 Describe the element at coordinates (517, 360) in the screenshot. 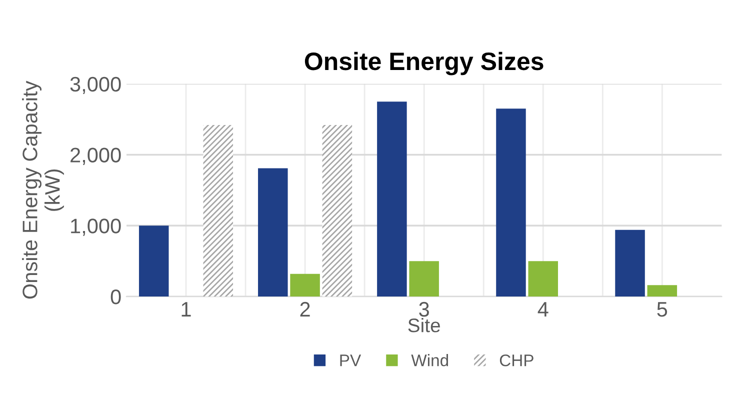

I see `legend-label: CHP` at that location.